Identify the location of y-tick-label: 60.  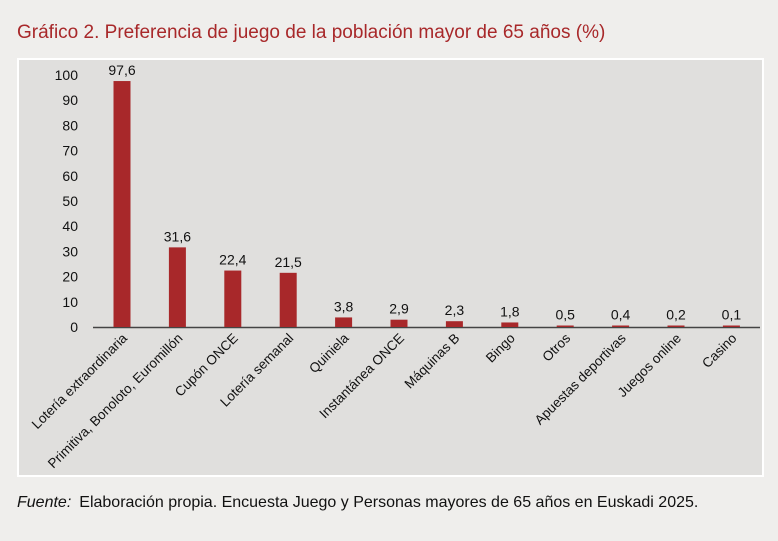
(70, 176).